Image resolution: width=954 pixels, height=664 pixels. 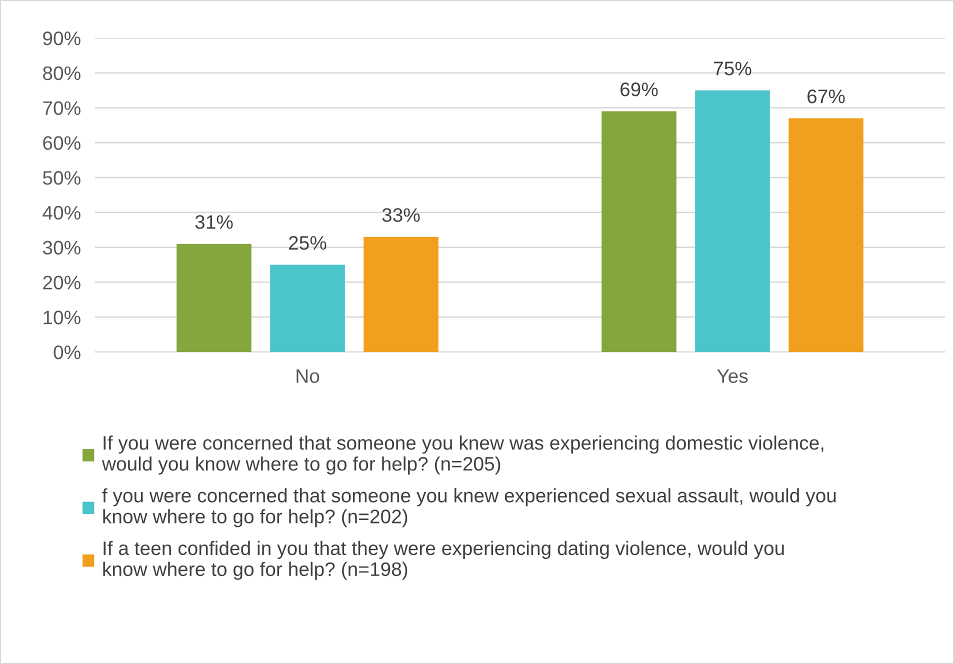 I want to click on legend-label: If a teen confided in you that they were experiencing dating violence, would you know where to go for help? (n=198), so click(x=443, y=560).